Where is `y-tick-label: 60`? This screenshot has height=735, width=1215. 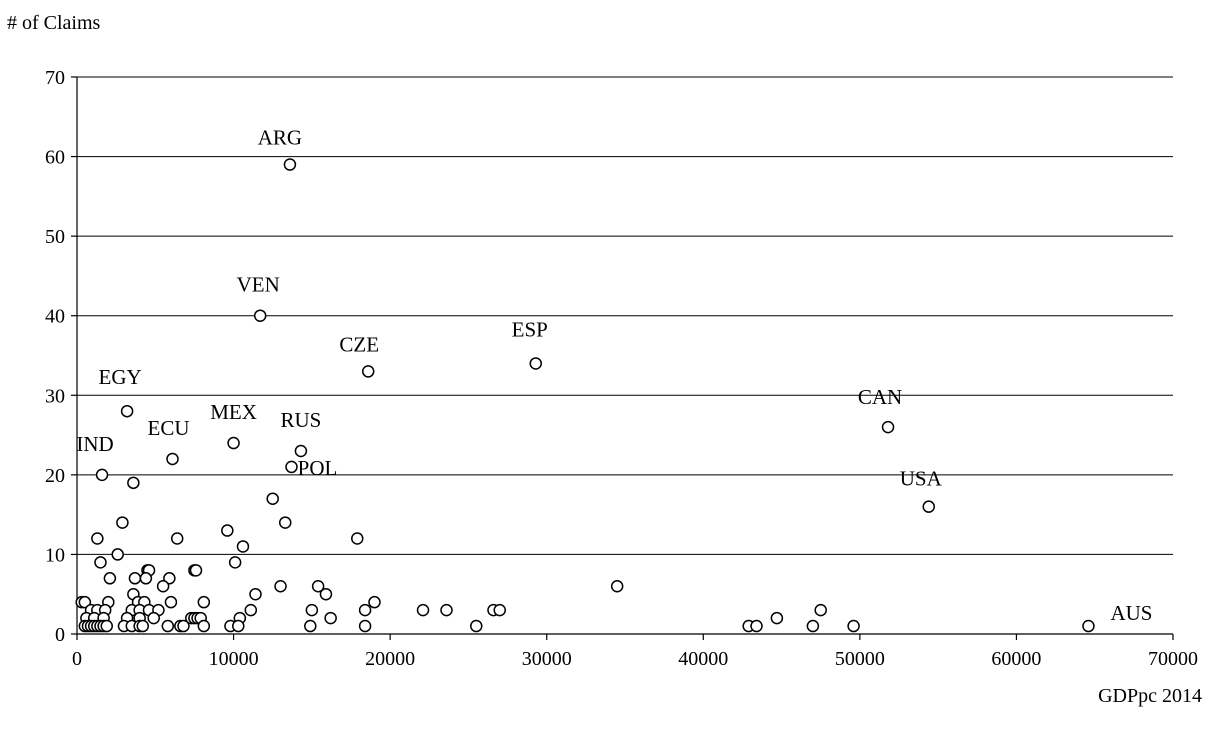 y-tick-label: 60 is located at coordinates (55, 158).